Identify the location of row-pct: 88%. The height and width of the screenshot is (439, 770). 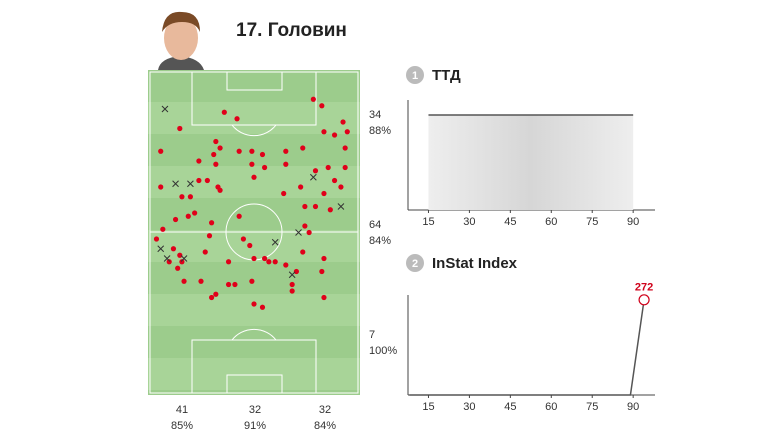
(380, 131).